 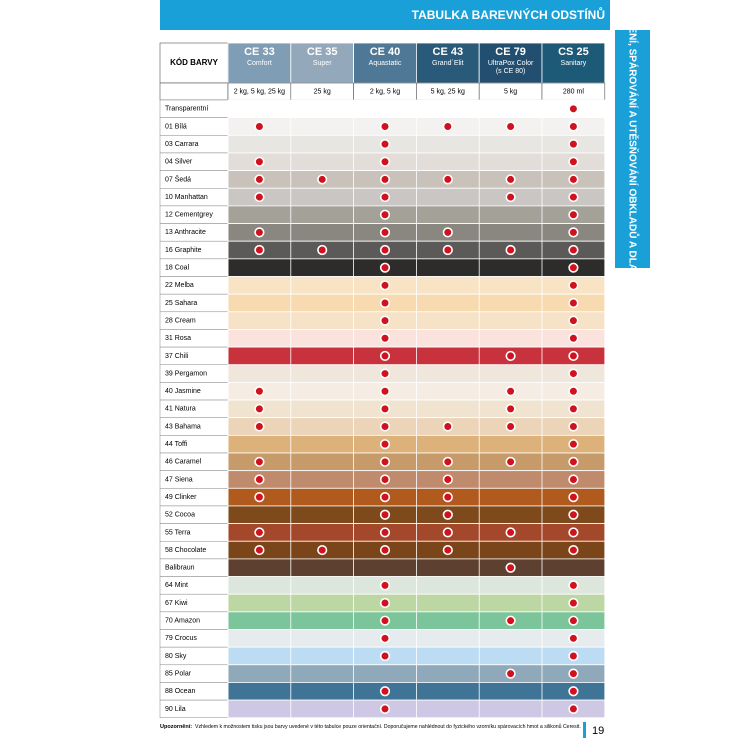 What do you see at coordinates (573, 91) in the screenshot?
I see `pack-size: 280 ml` at bounding box center [573, 91].